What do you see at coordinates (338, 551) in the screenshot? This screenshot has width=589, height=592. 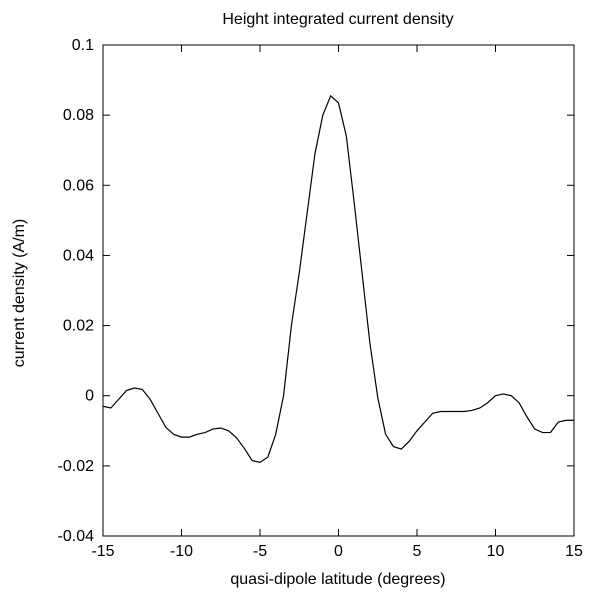 I see `x-tick-label: 0` at bounding box center [338, 551].